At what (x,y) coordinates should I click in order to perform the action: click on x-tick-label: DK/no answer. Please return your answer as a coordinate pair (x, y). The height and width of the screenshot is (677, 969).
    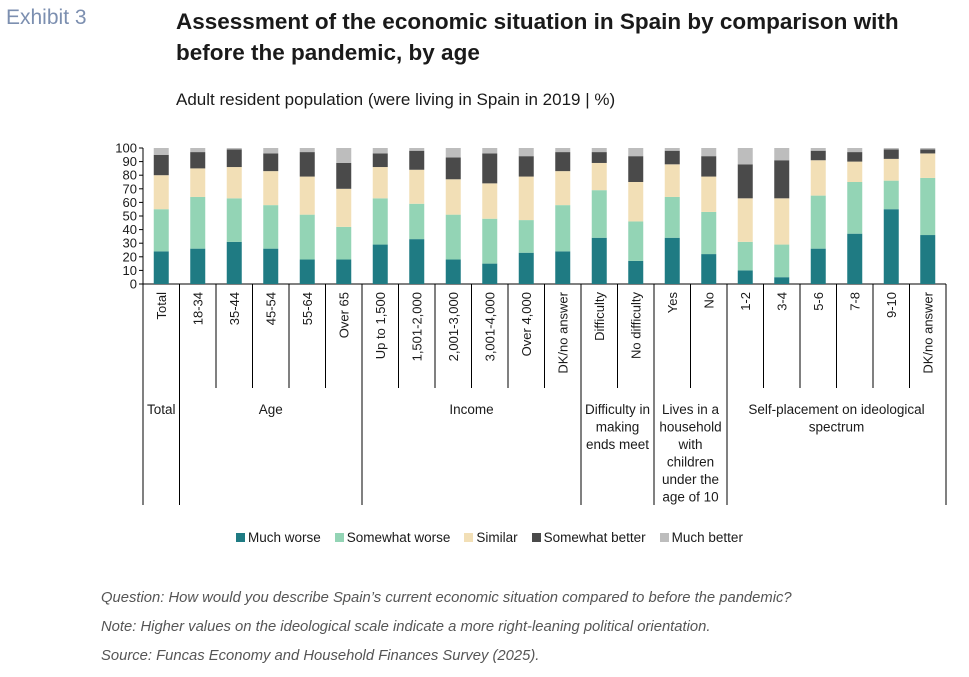
    Looking at the image, I should click on (927, 332).